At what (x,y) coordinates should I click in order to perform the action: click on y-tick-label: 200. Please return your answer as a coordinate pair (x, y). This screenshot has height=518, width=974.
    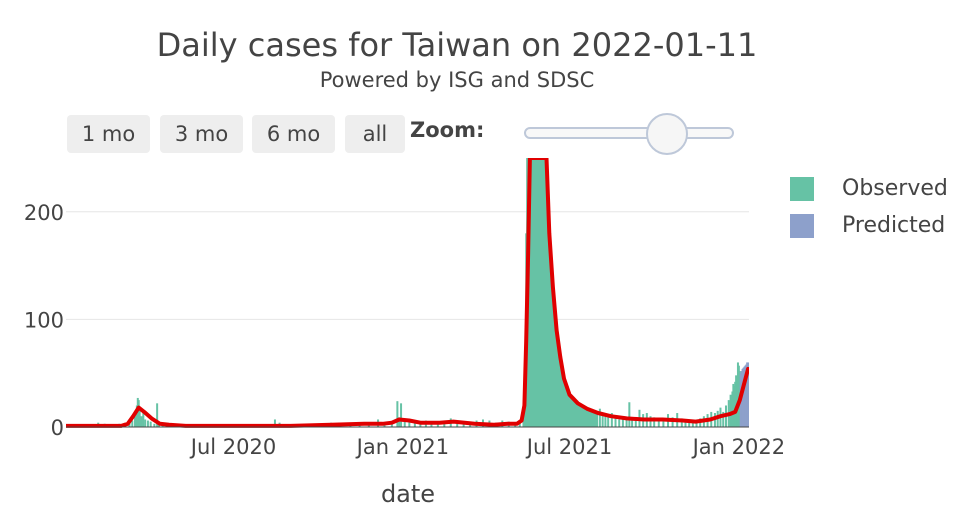
    Looking at the image, I should click on (44, 213).